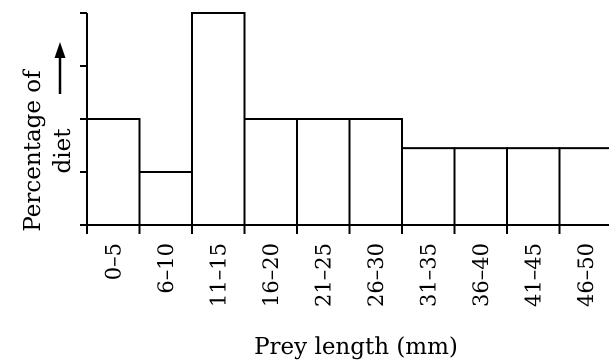 The image size is (609, 363). What do you see at coordinates (428, 275) in the screenshot?
I see `x-tick-label-7: 31–35` at bounding box center [428, 275].